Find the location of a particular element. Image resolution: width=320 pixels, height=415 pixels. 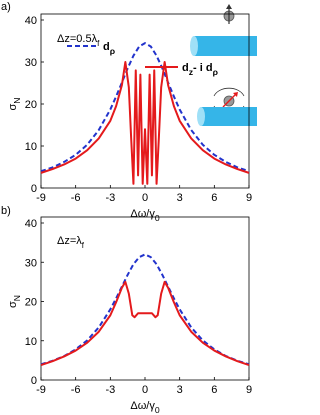

legend-label: dz- i dρ is located at coordinates (200, 69).